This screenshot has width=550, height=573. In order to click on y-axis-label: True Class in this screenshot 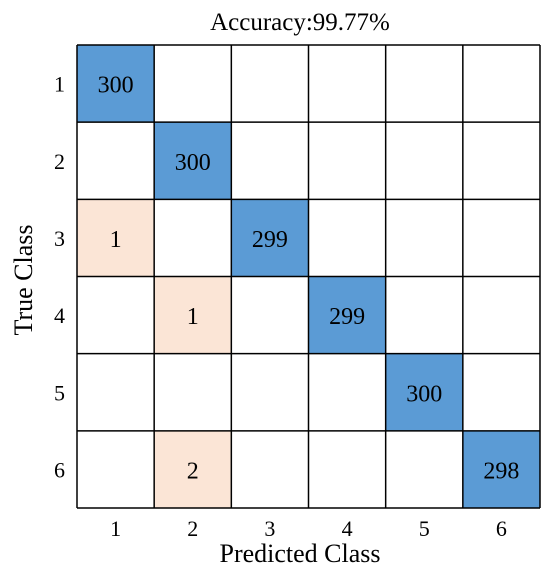, I will do `click(23, 279)`.